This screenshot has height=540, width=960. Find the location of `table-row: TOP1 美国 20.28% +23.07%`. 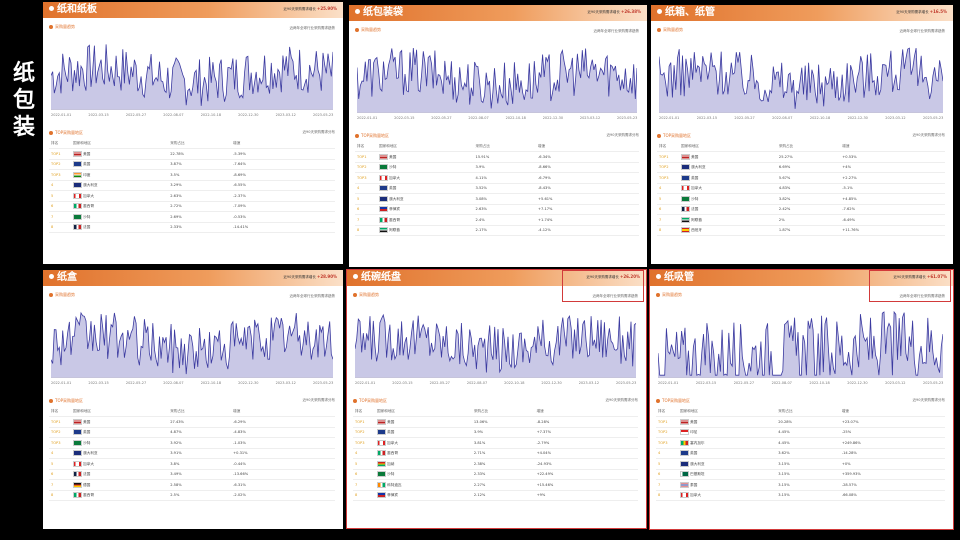

table-row: TOP1 美国 20.28% +23.07% is located at coordinates (800, 422).